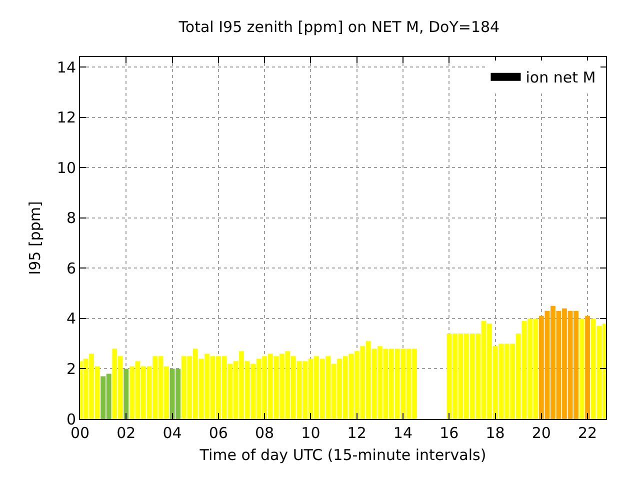  Describe the element at coordinates (588, 433) in the screenshot. I see `x-tick-label: 22` at that location.